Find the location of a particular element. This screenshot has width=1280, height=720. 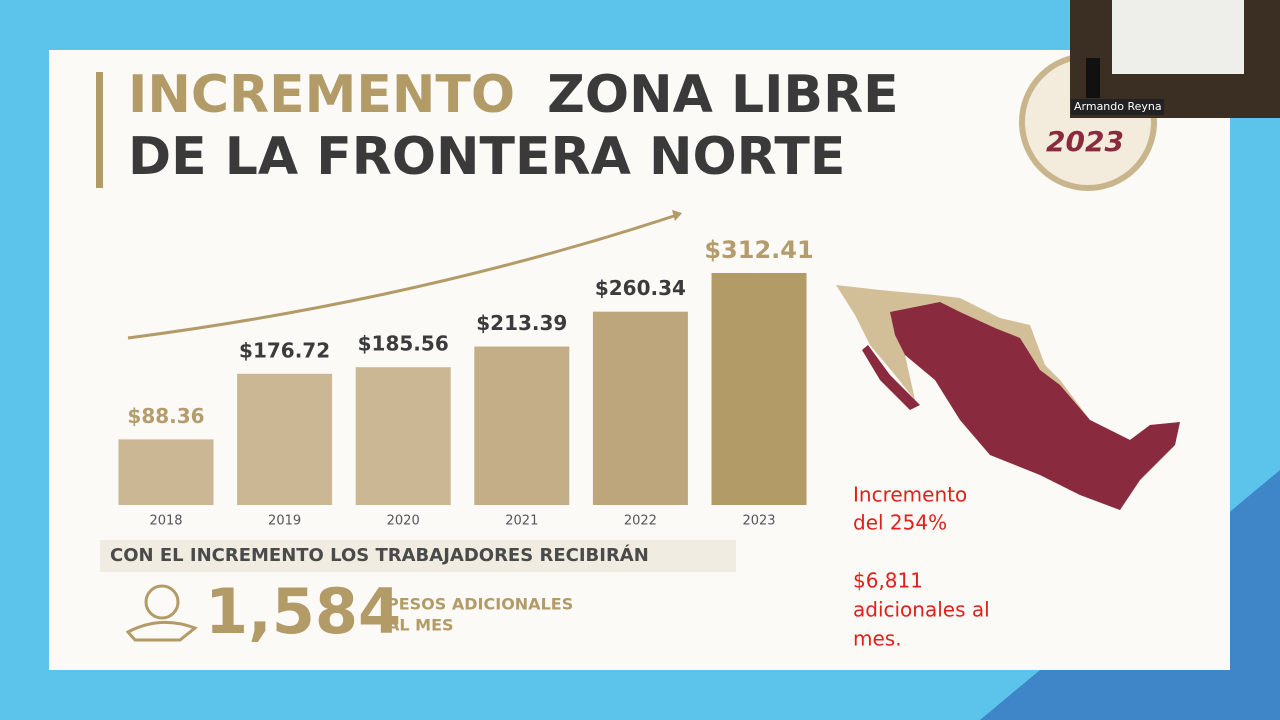

value-label: $185.56 is located at coordinates (403, 344).